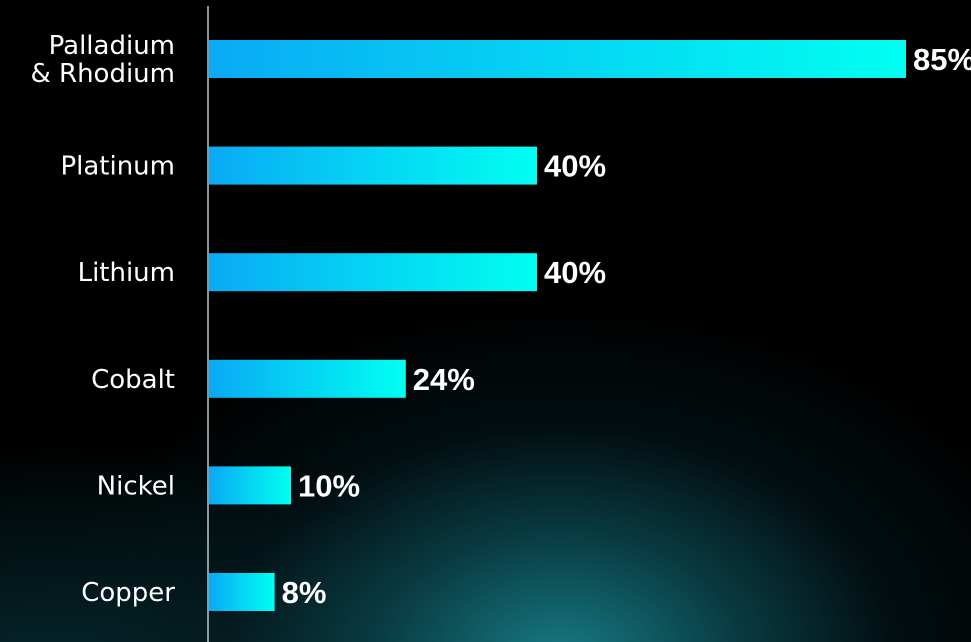 The height and width of the screenshot is (642, 971). Describe the element at coordinates (136, 486) in the screenshot. I see `category-label-4: Nickel` at that location.